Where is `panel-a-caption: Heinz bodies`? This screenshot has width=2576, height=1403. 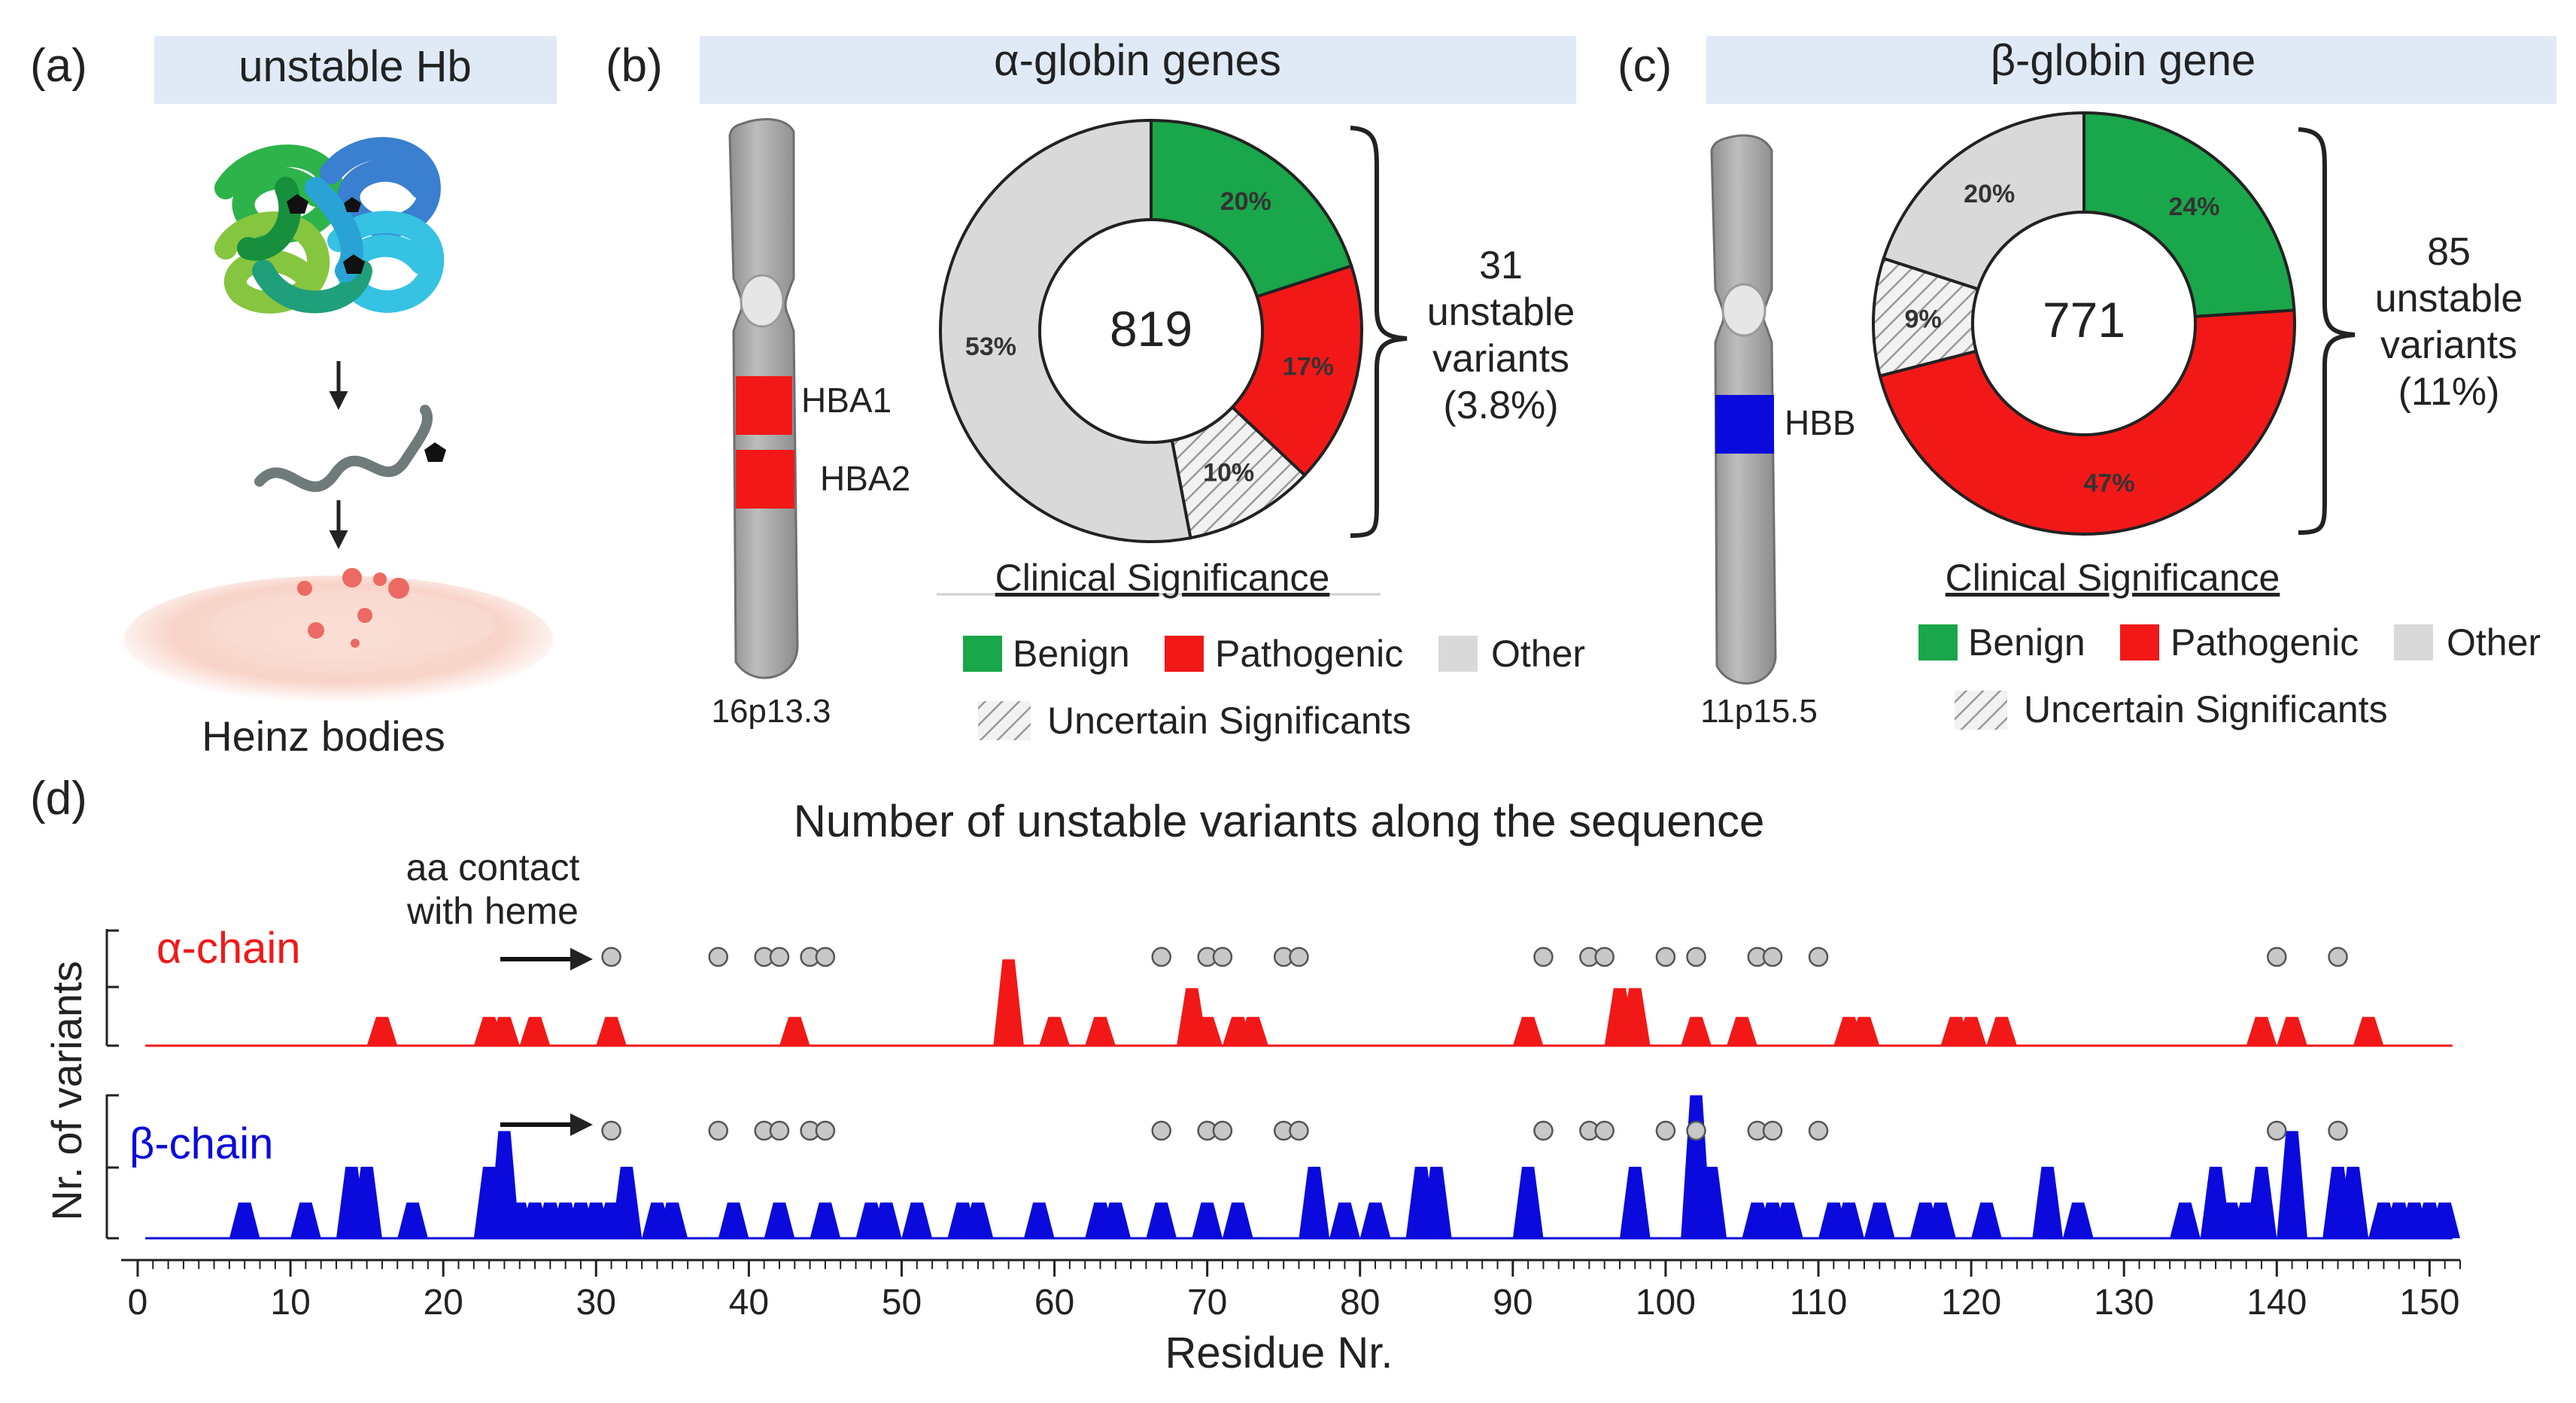
panel-a-caption: Heinz bodies is located at coordinates (324, 736).